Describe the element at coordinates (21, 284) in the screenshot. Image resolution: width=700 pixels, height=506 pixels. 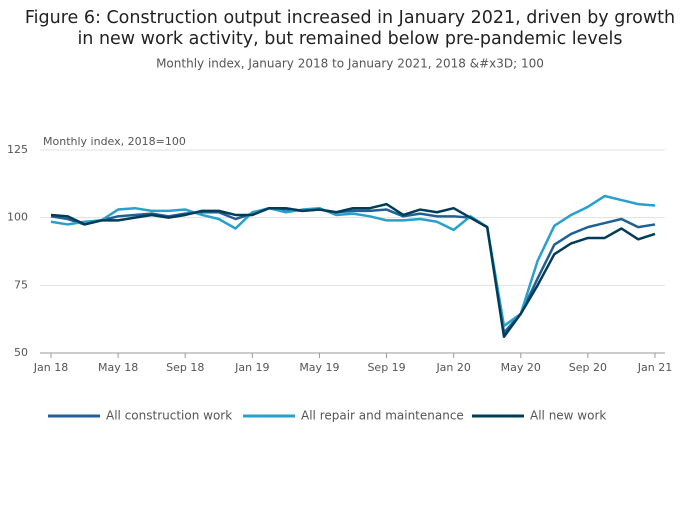
I see `y-tick-label: 75` at that location.